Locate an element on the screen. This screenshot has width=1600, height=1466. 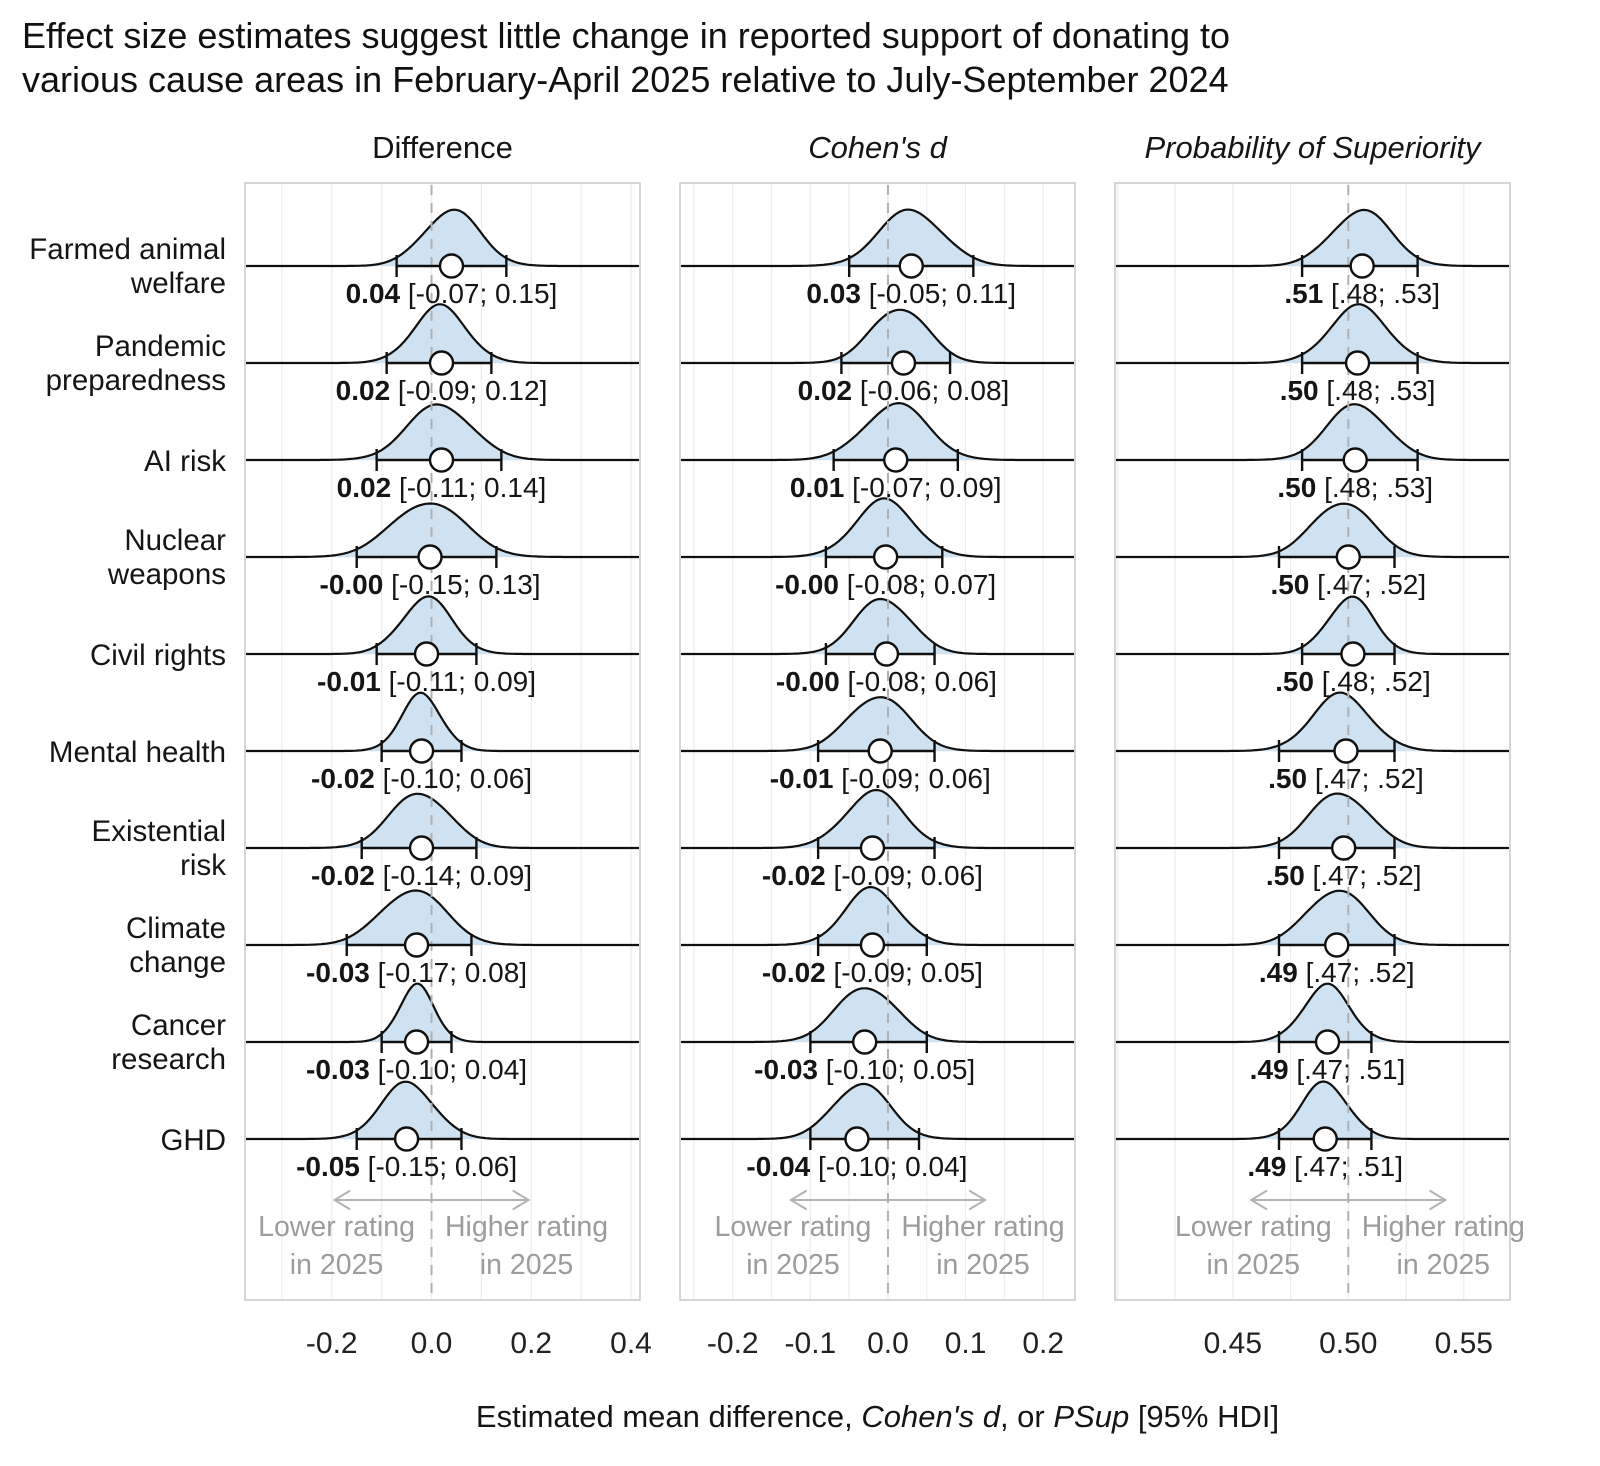
row-label: Mental health is located at coordinates (137, 752).